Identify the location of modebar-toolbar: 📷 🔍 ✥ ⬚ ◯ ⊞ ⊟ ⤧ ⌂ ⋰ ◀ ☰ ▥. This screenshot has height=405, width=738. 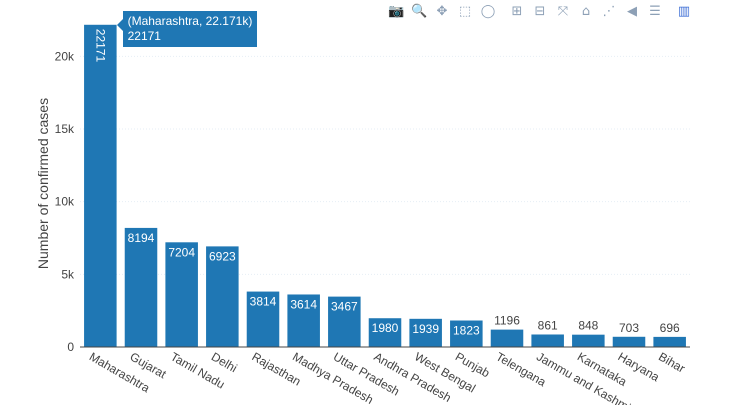
(543, 12).